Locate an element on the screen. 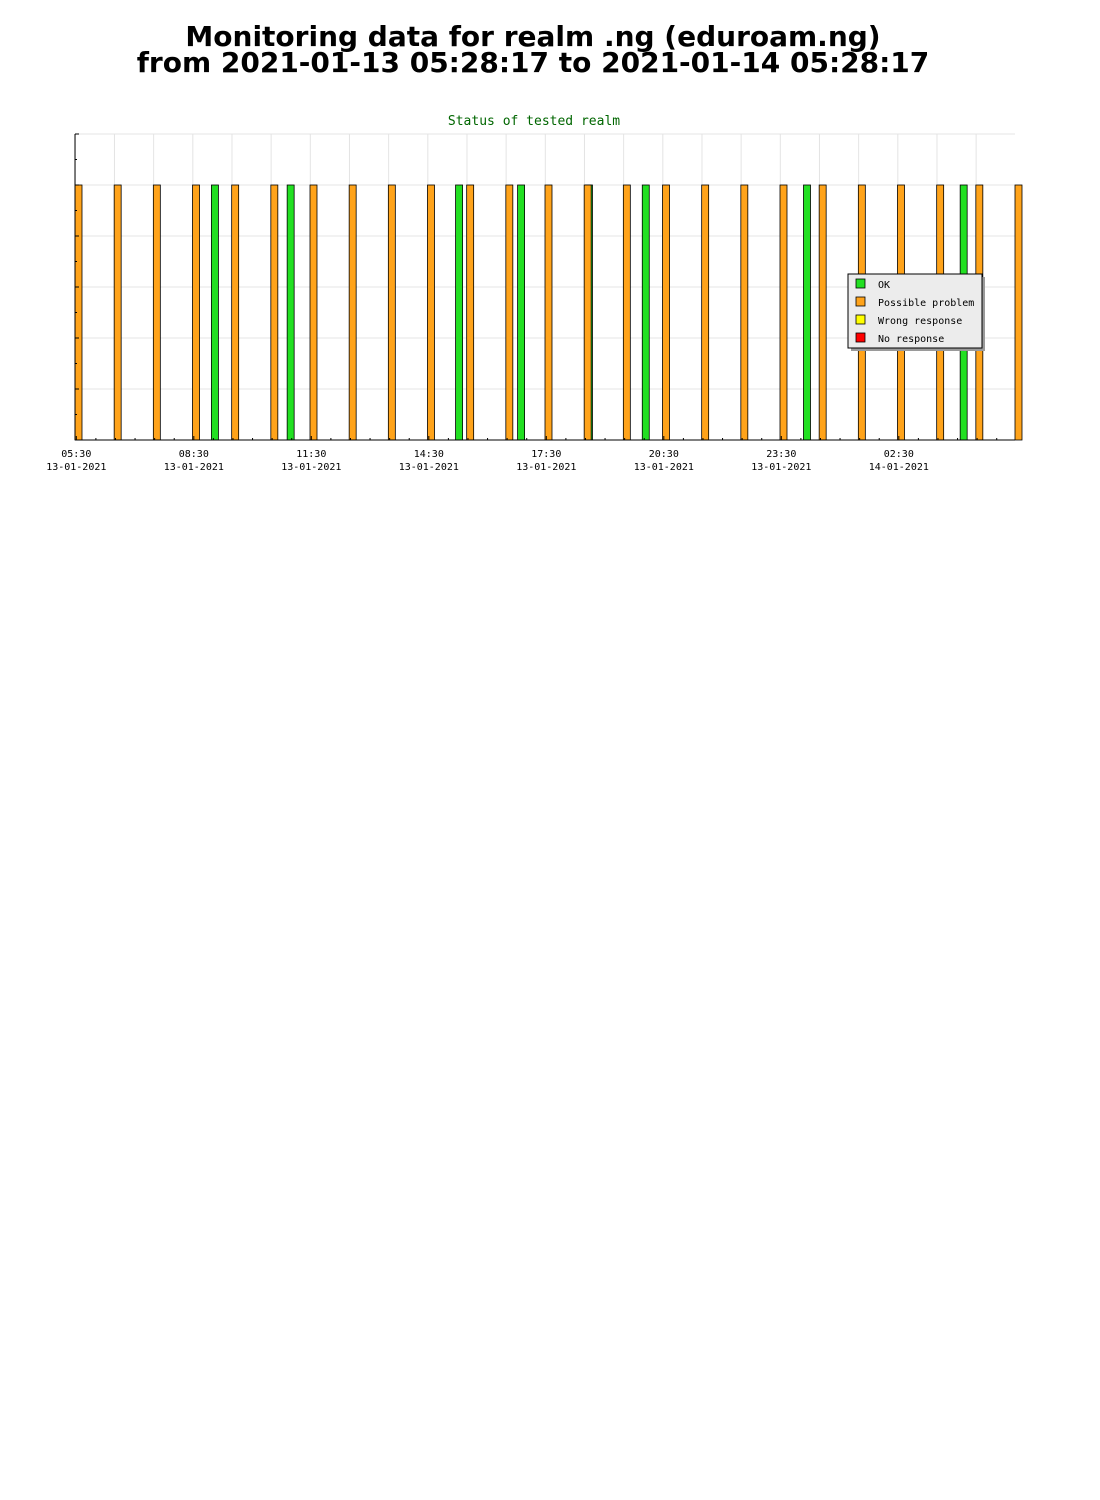 The image size is (1100, 1500). legend-label: Wrong response is located at coordinates (920, 321).